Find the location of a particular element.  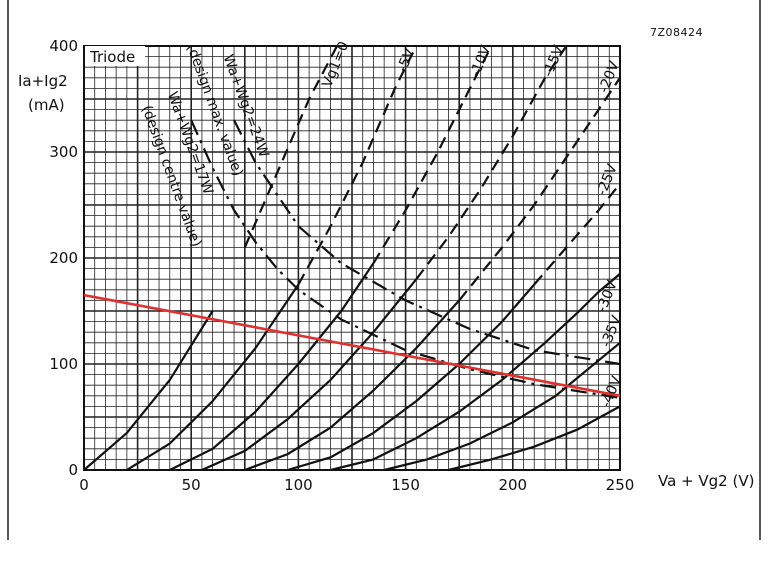

y-tick-label: 100 is located at coordinates (63, 364).